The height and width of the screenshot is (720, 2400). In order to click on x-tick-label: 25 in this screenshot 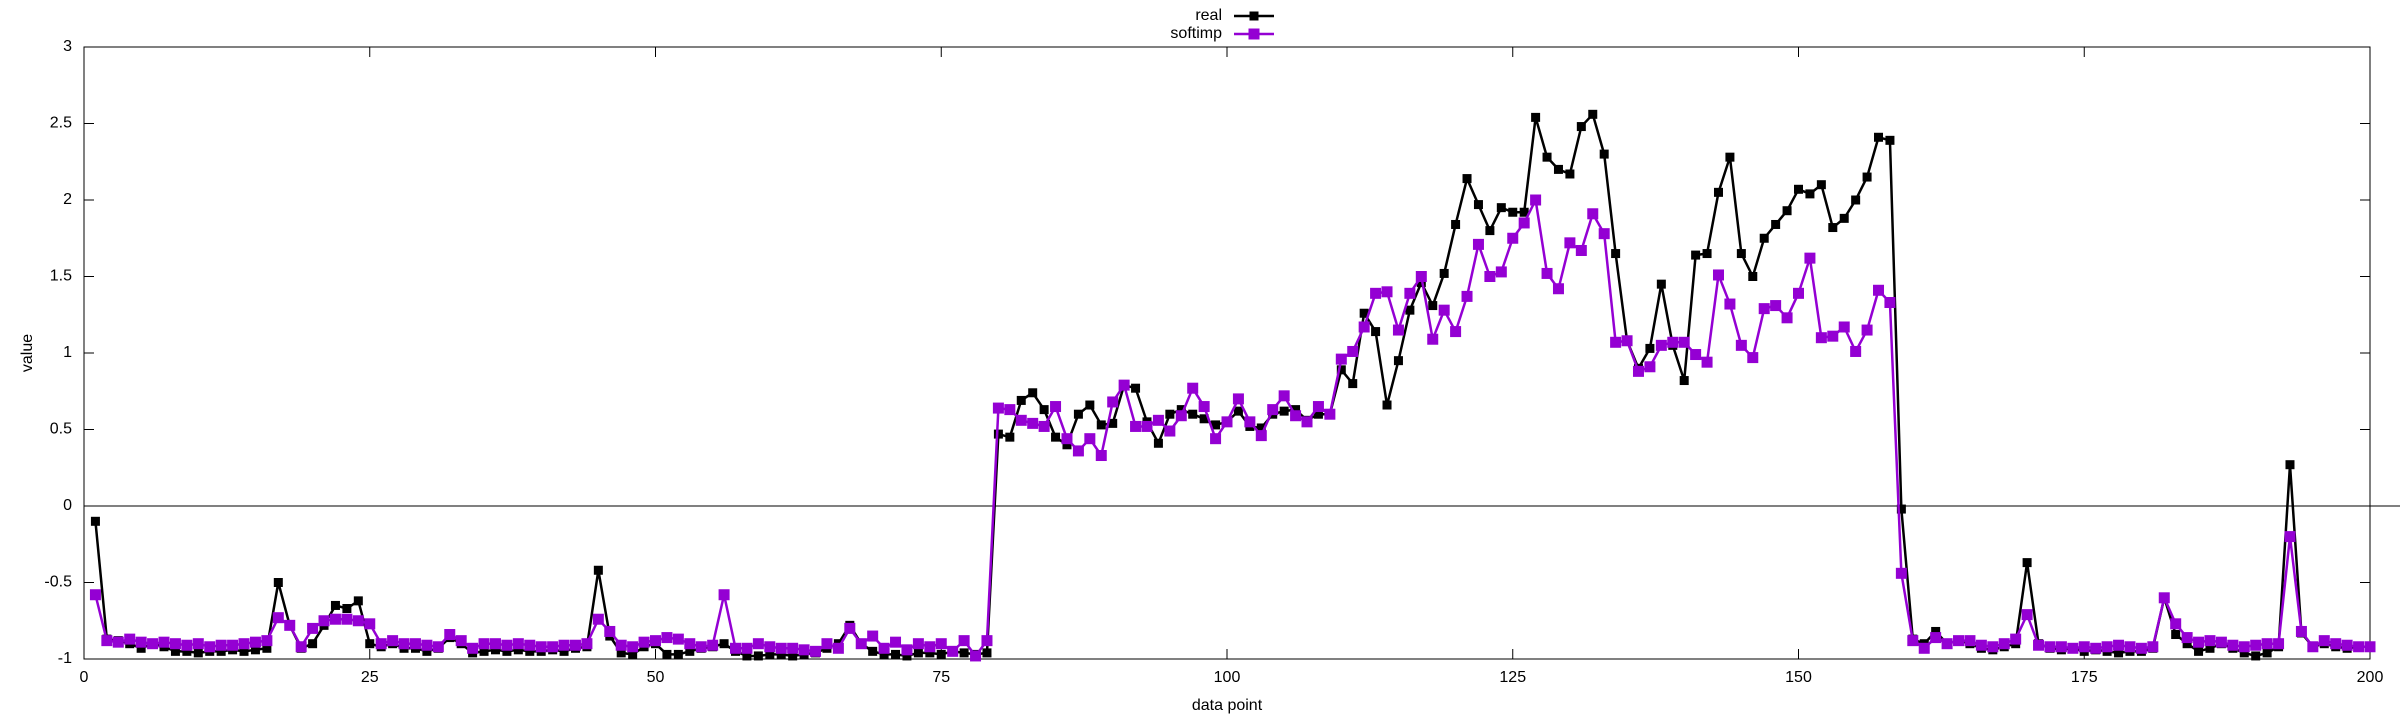, I will do `click(370, 677)`.